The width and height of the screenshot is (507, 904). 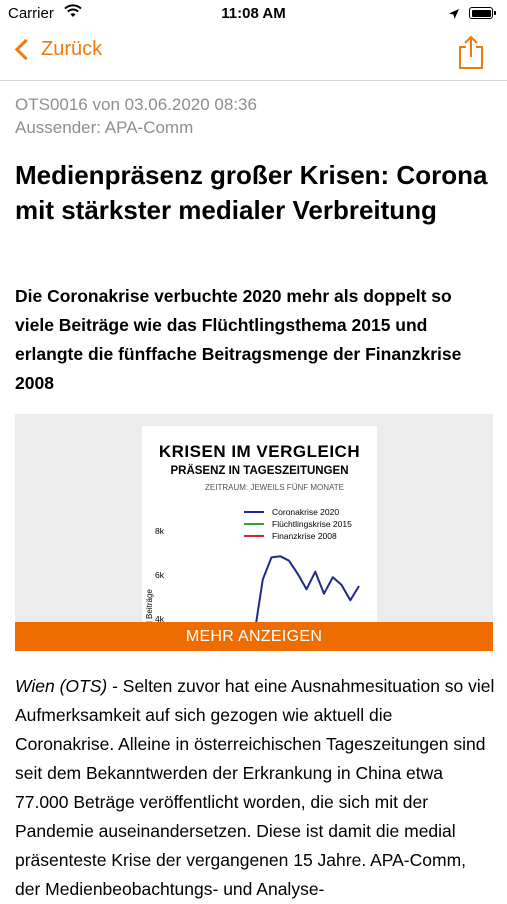 What do you see at coordinates (304, 536) in the screenshot?
I see `legend-label: Finanzkrise 2008` at bounding box center [304, 536].